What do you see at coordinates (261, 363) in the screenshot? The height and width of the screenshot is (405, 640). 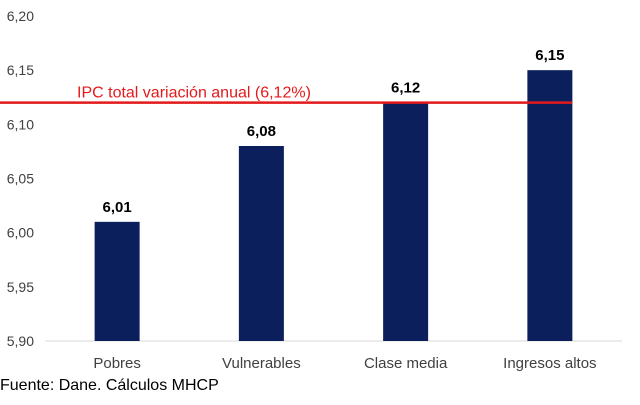 I see `category-label: Vulnerables` at bounding box center [261, 363].